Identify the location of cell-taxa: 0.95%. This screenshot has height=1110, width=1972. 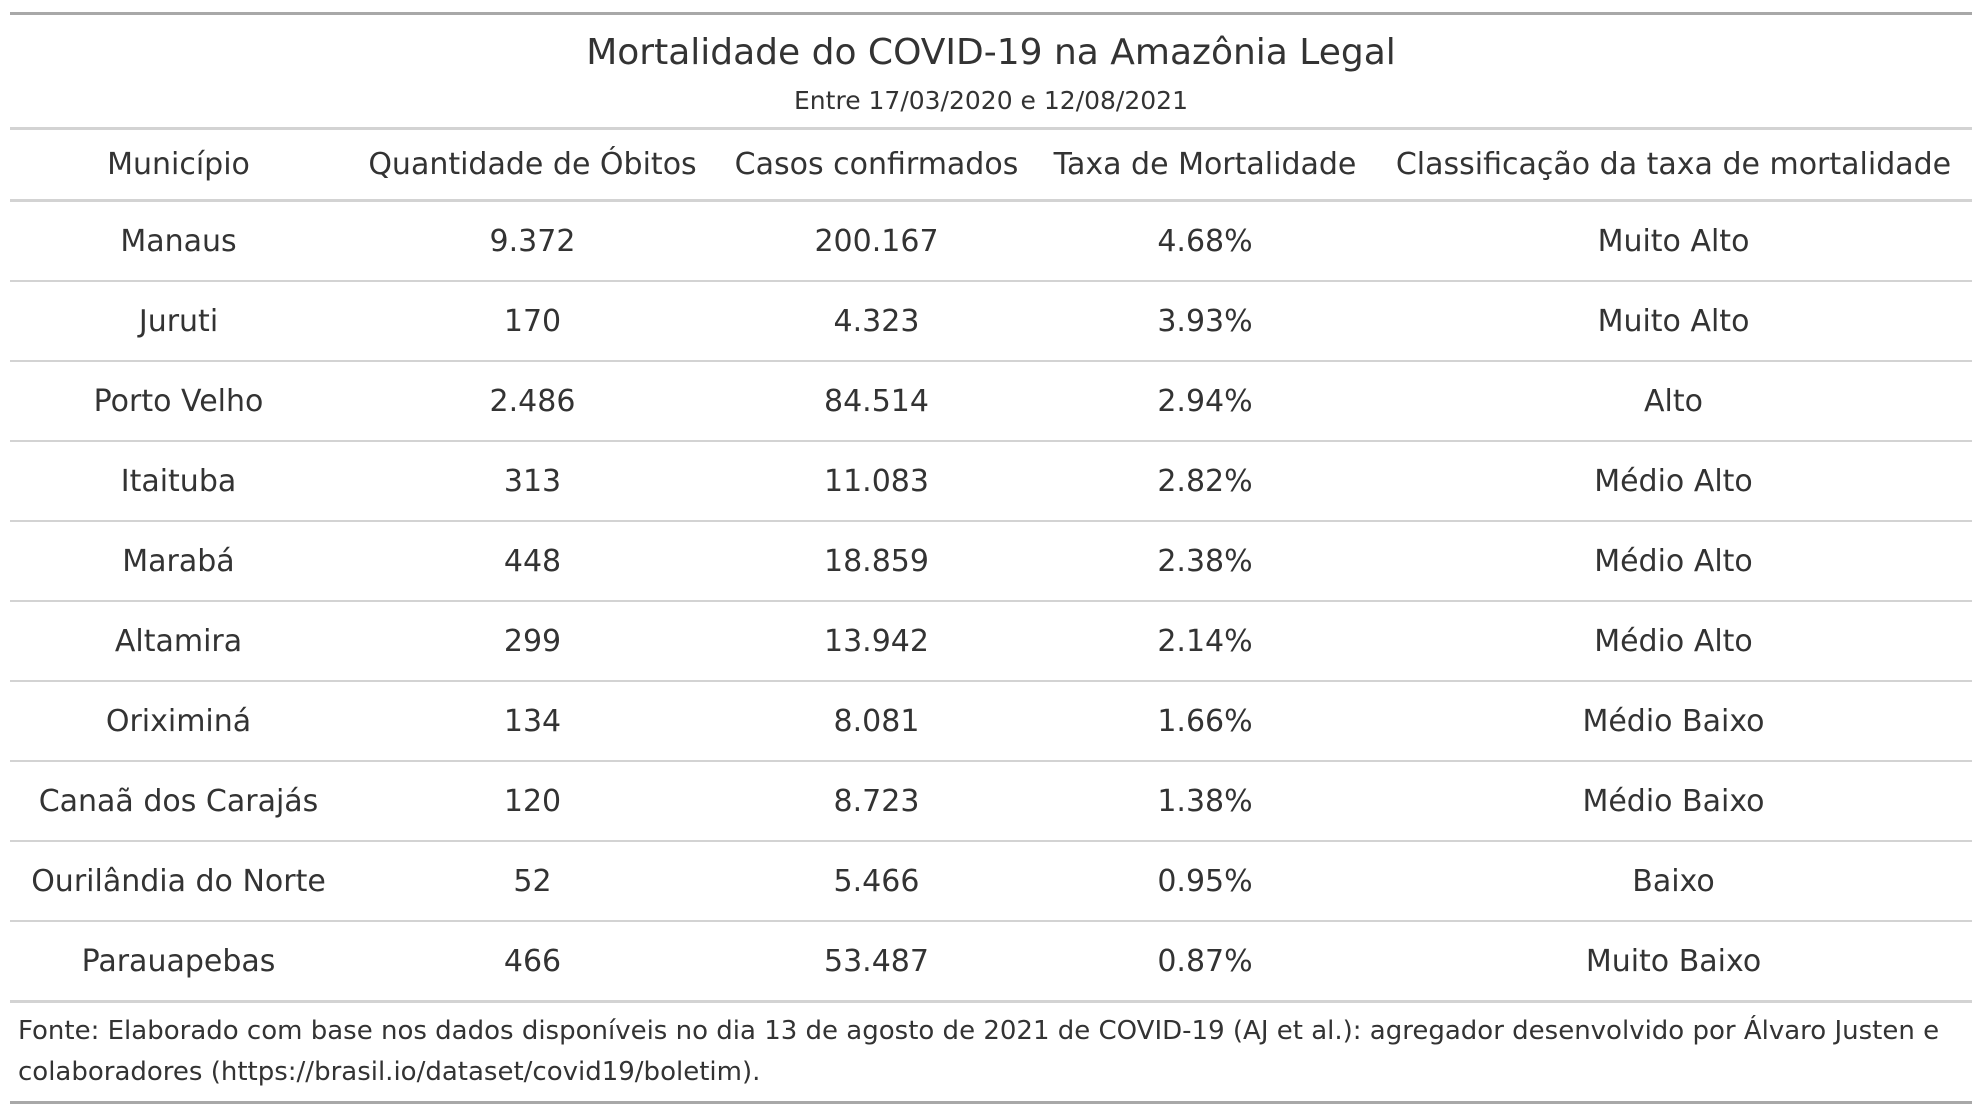
(1205, 881).